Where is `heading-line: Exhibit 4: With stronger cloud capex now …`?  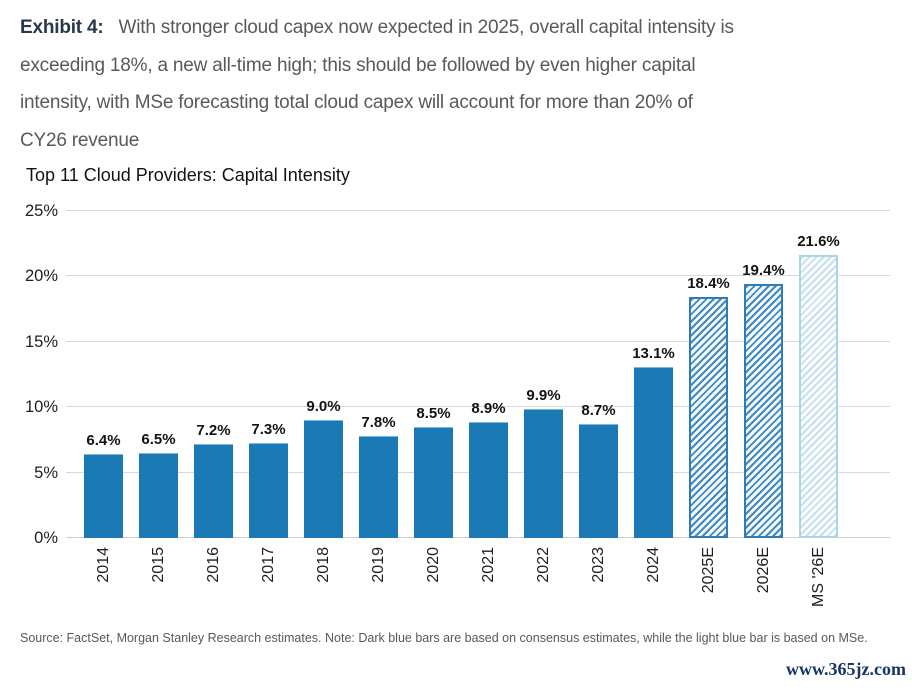 heading-line: Exhibit 4: With stronger cloud capex now … is located at coordinates (461, 28).